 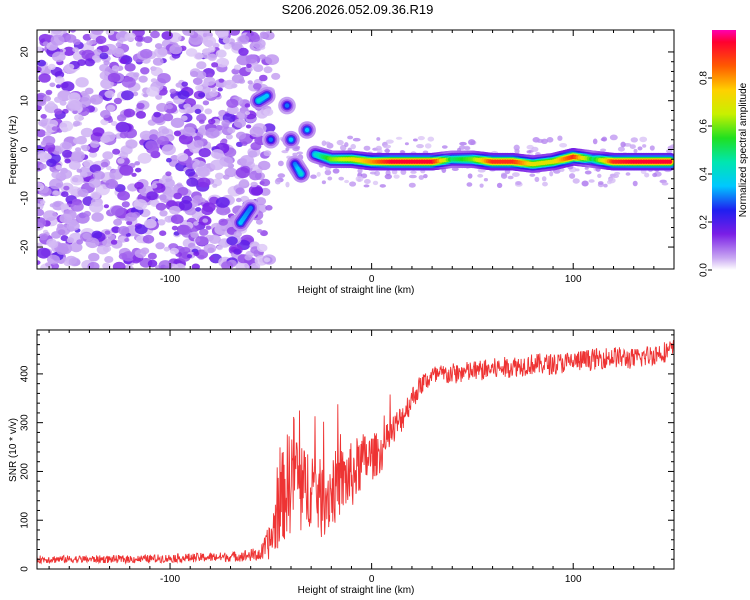 I want to click on y-tick-label: -10, so click(x=25, y=198).